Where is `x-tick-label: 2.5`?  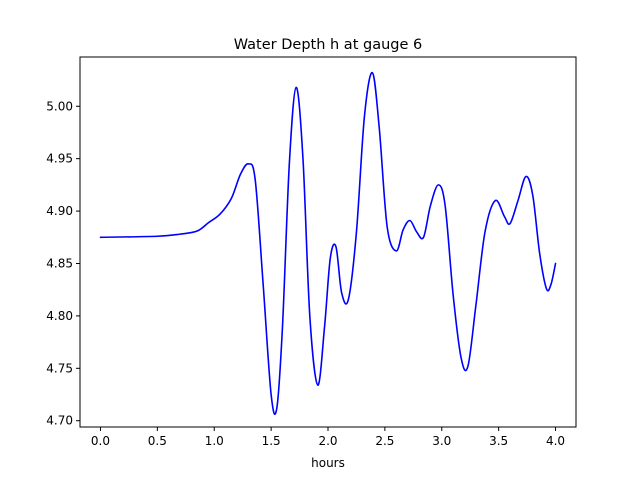
x-tick-label: 2.5 is located at coordinates (384, 441).